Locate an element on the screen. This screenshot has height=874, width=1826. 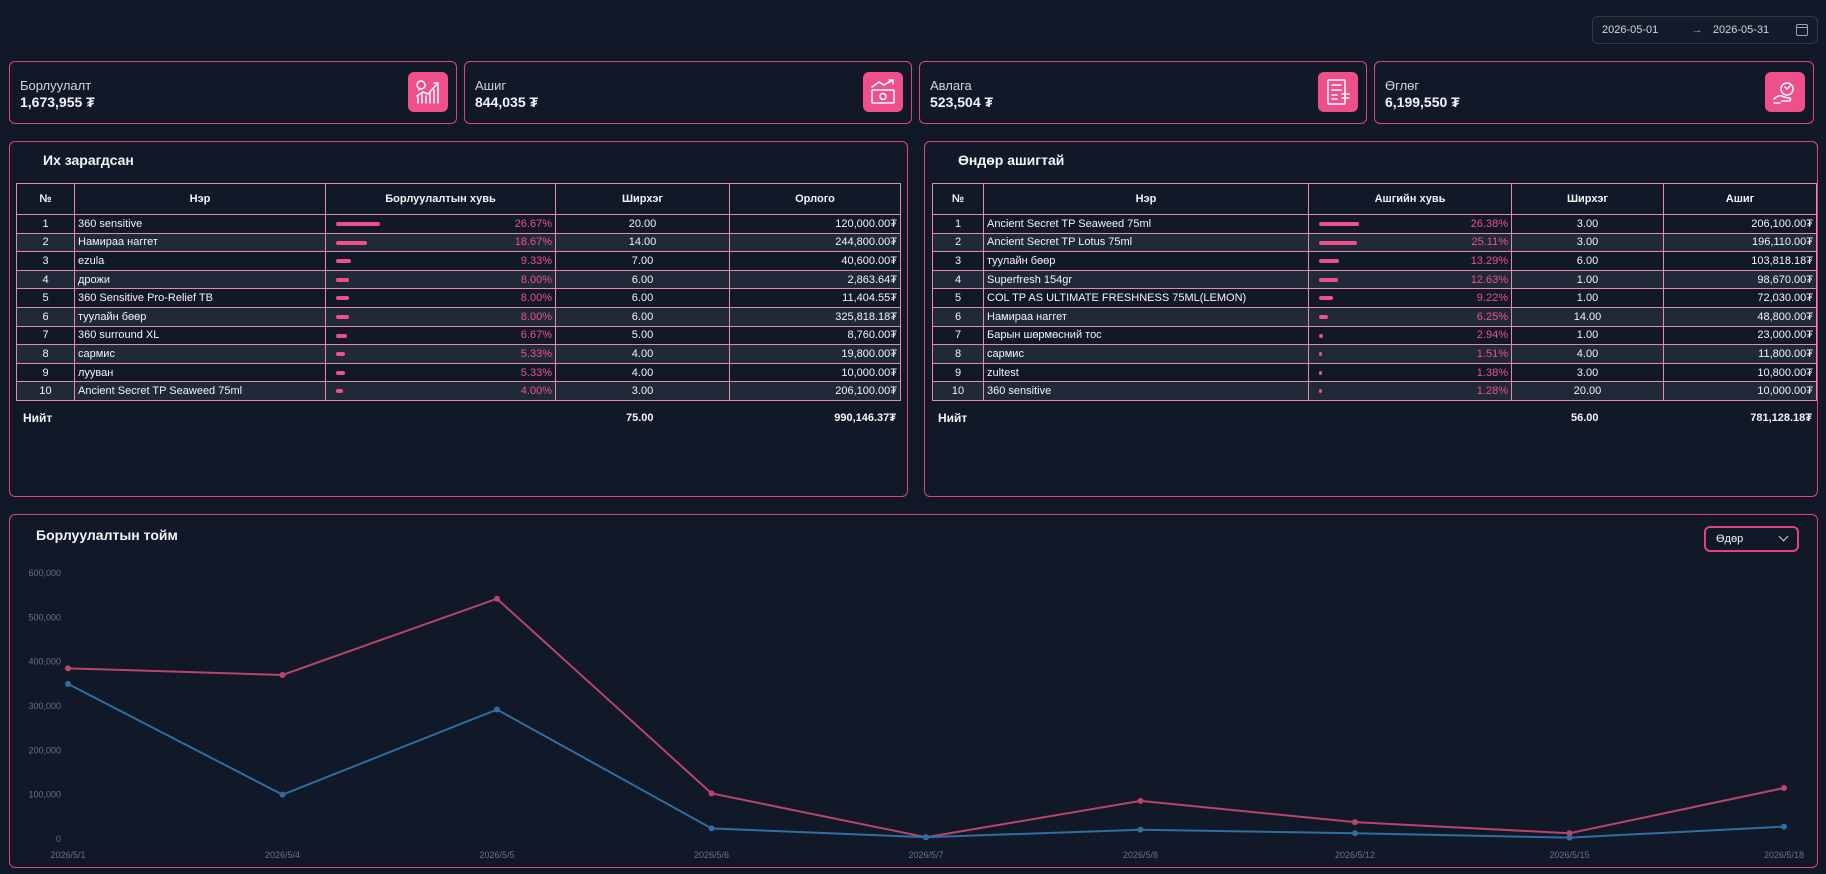
product-name: лууван is located at coordinates (200, 372).